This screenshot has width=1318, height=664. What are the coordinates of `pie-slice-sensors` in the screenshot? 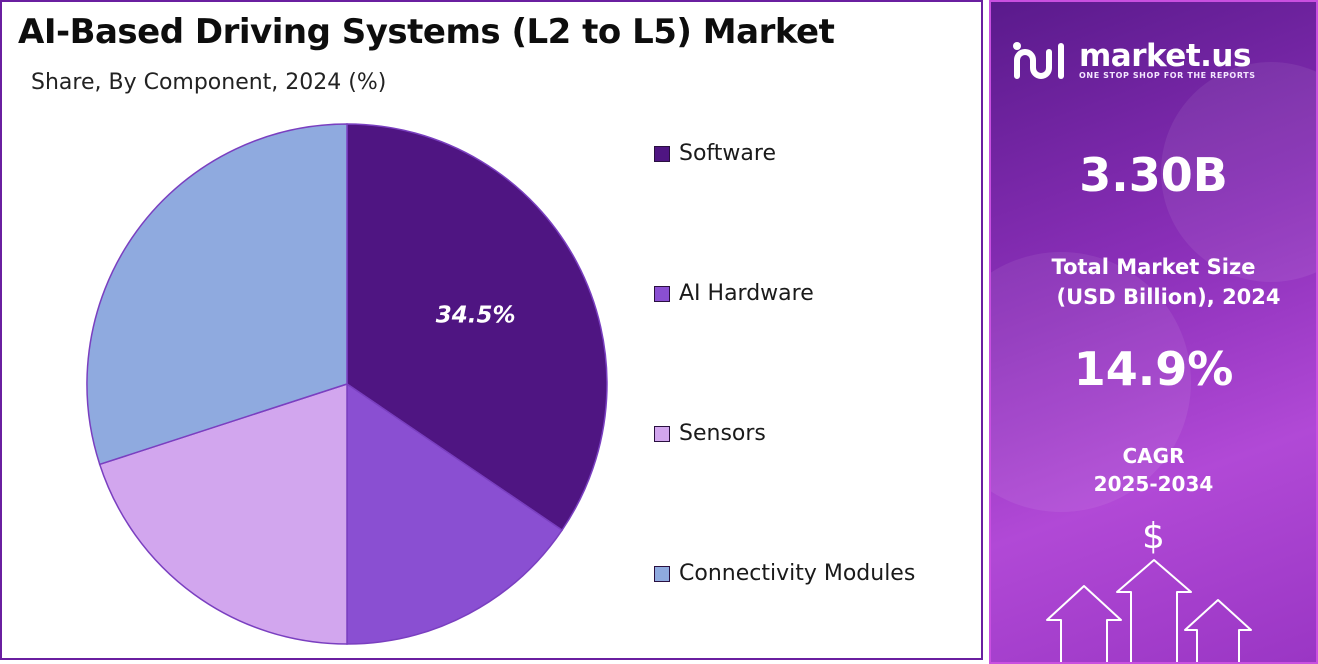 It's located at (223, 513).